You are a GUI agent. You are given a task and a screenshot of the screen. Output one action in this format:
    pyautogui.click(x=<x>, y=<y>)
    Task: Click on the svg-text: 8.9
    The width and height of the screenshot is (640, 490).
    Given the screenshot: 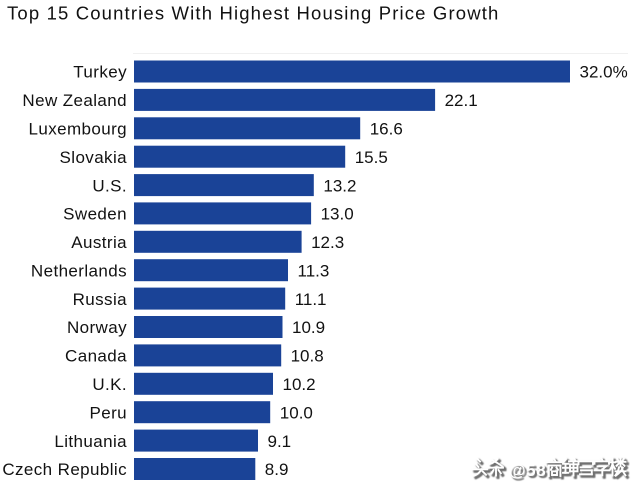 What is the action you would take?
    pyautogui.click(x=277, y=469)
    